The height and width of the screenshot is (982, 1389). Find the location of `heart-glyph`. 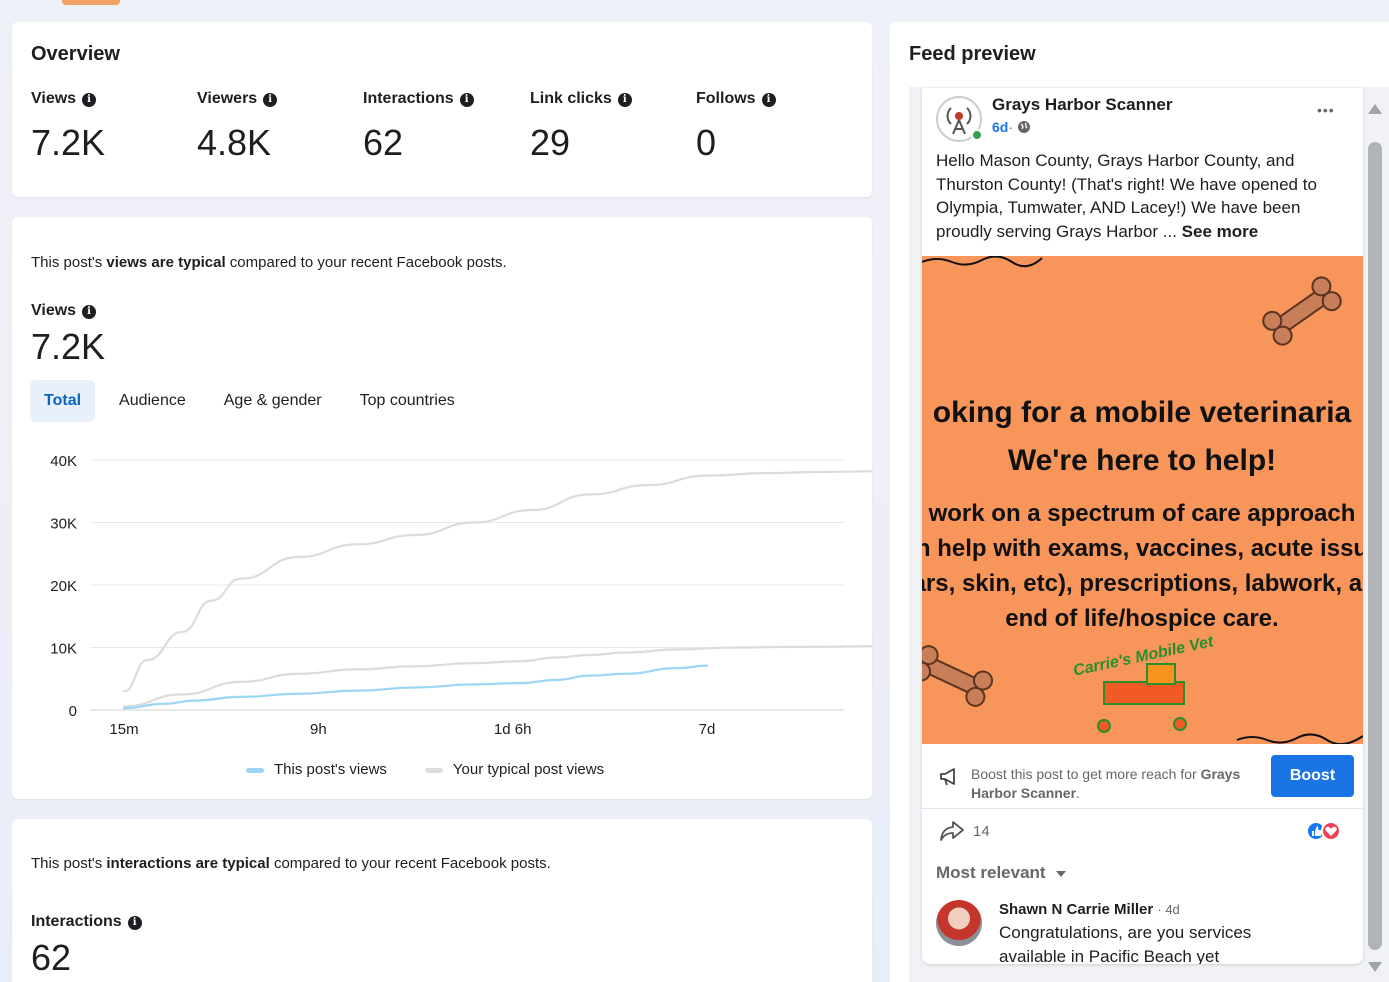

heart-glyph is located at coordinates (1331, 831).